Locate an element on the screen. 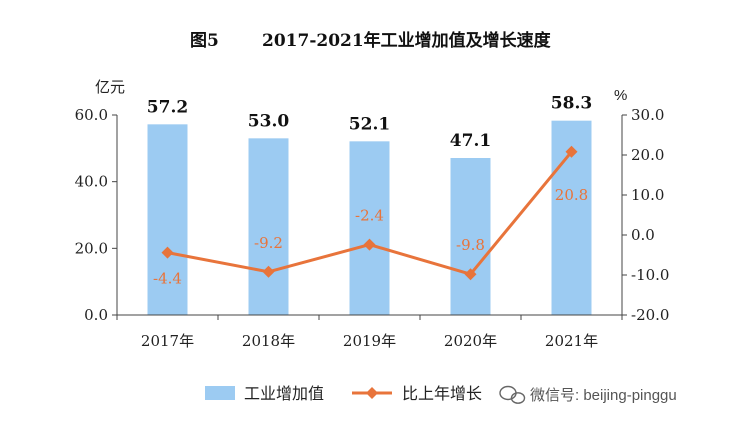 The width and height of the screenshot is (732, 428). bar-value-label-3: 47.1 is located at coordinates (470, 141).